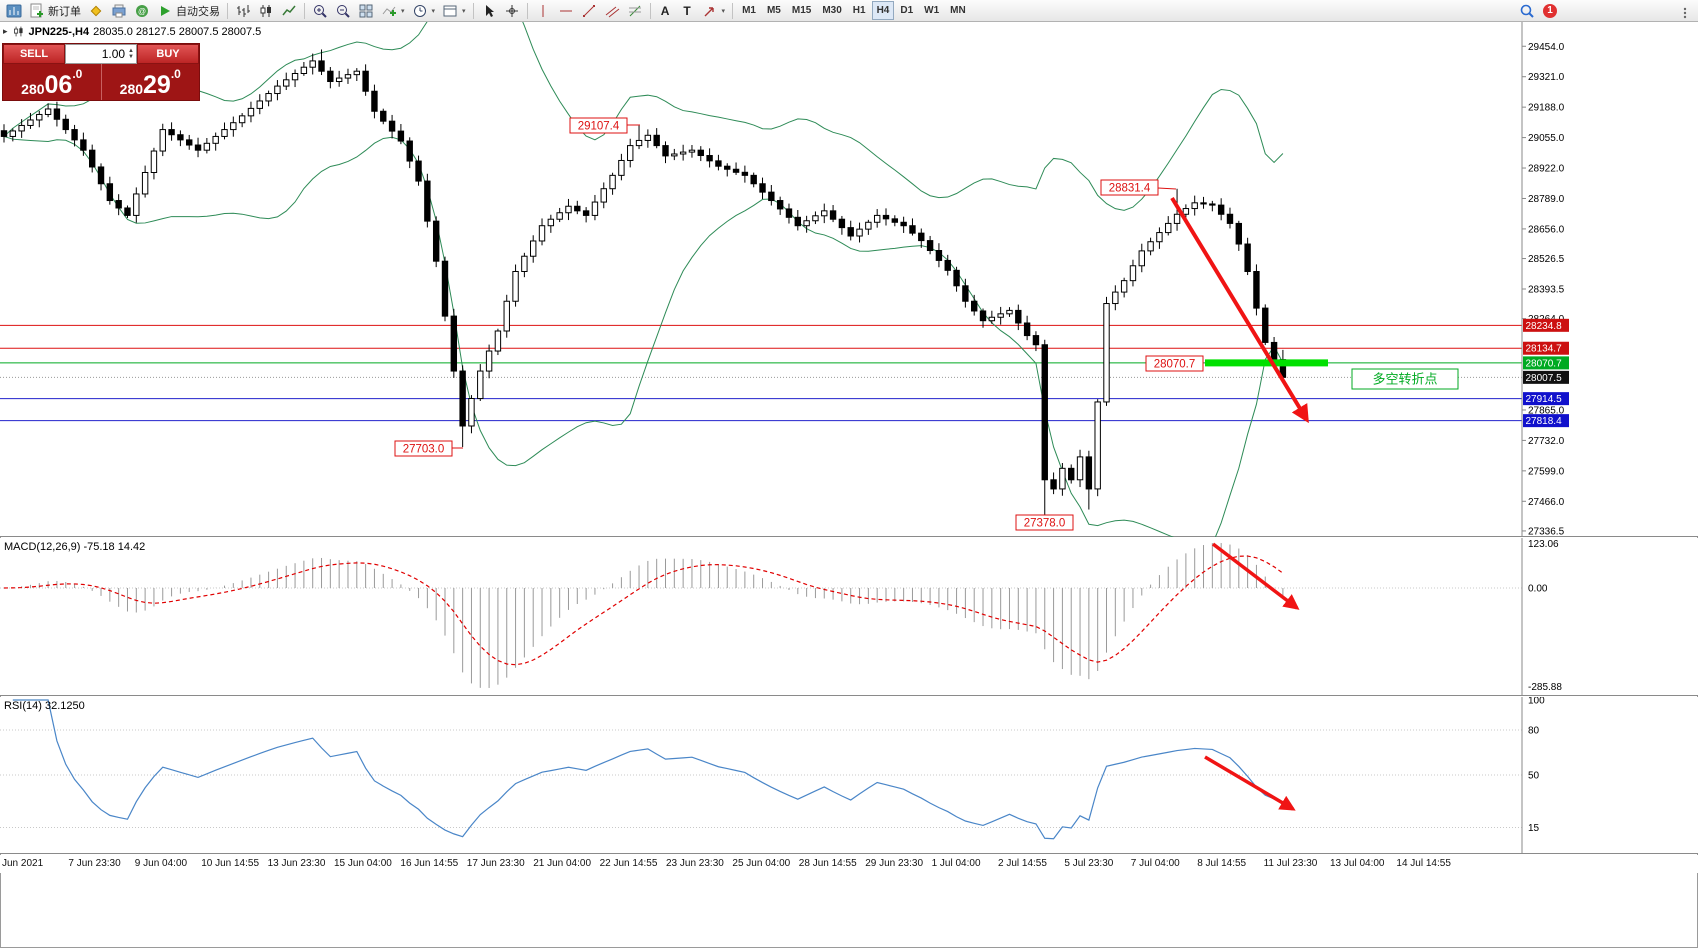 The image size is (1698, 948). What do you see at coordinates (1534, 731) in the screenshot?
I see `svg-text: 80` at bounding box center [1534, 731].